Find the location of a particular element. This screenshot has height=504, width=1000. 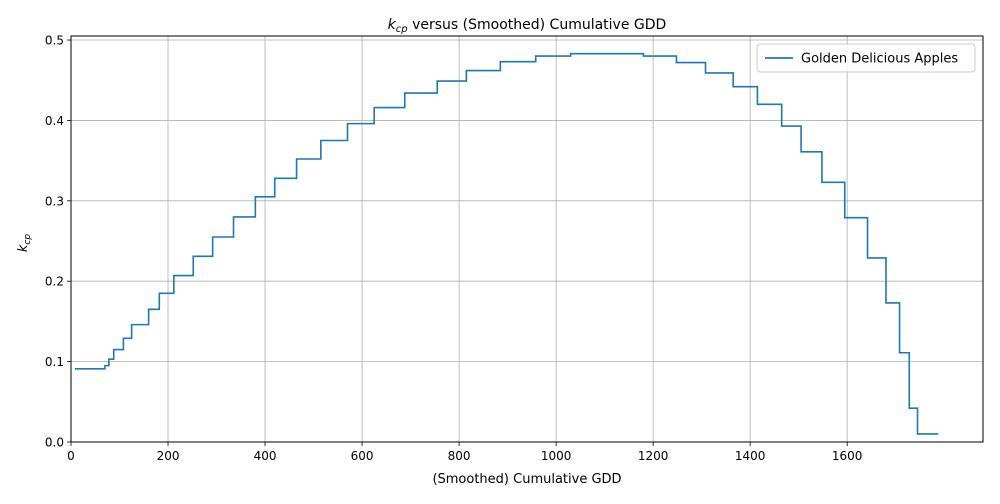

x-tick-label: 1000 is located at coordinates (556, 456).